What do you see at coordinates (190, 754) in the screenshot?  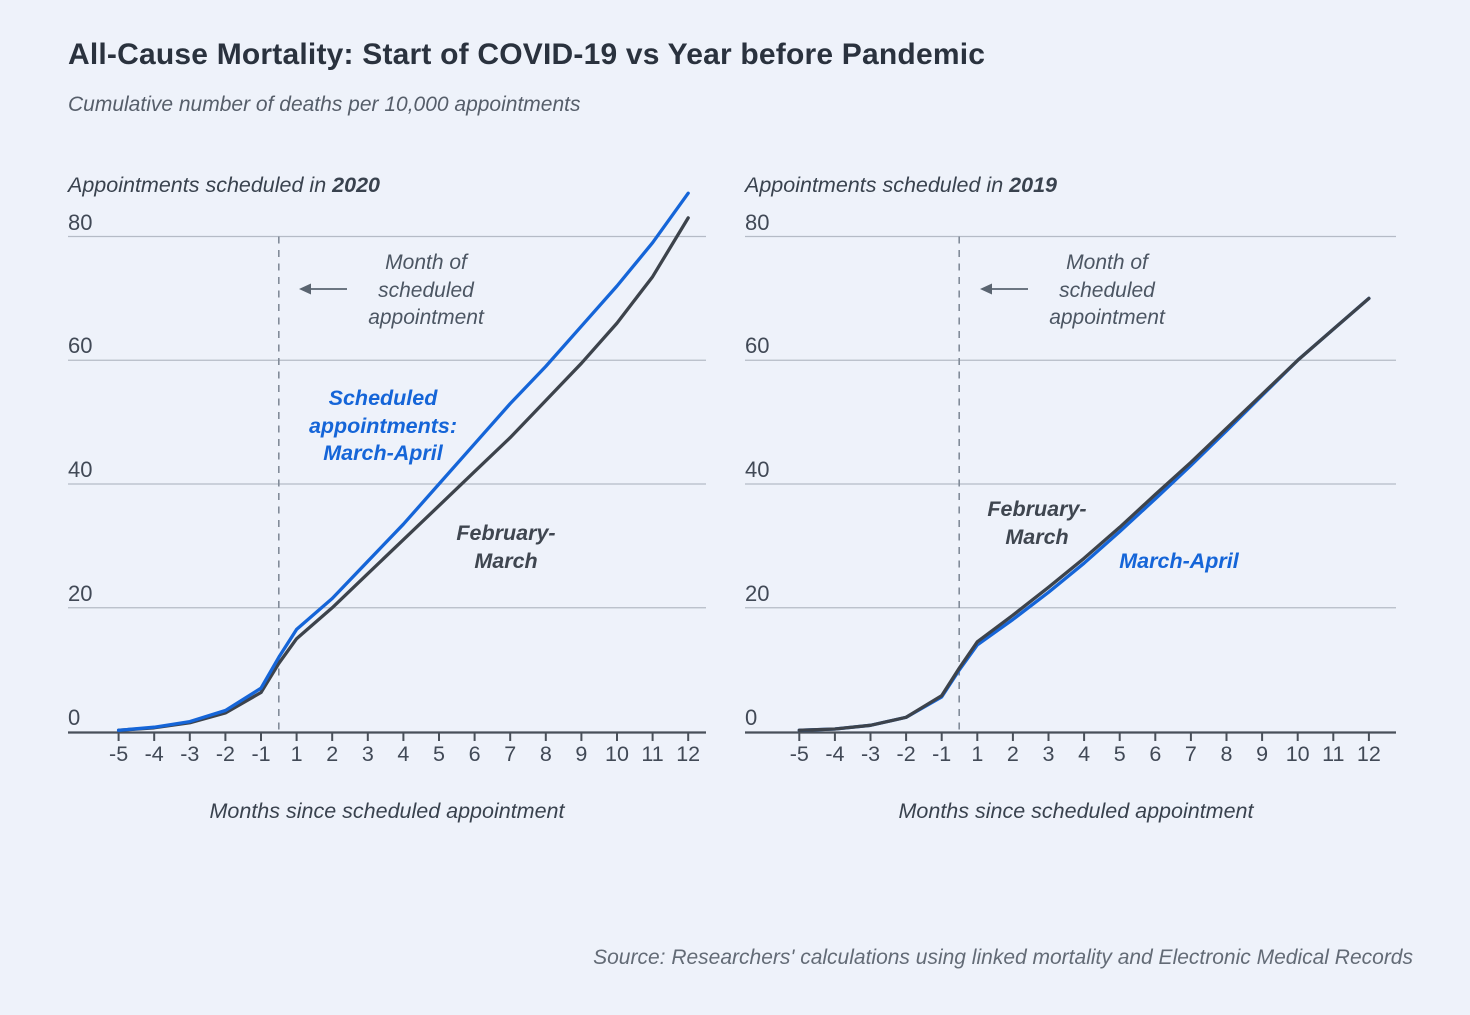 I see `left-x-tick-label--3: -3` at bounding box center [190, 754].